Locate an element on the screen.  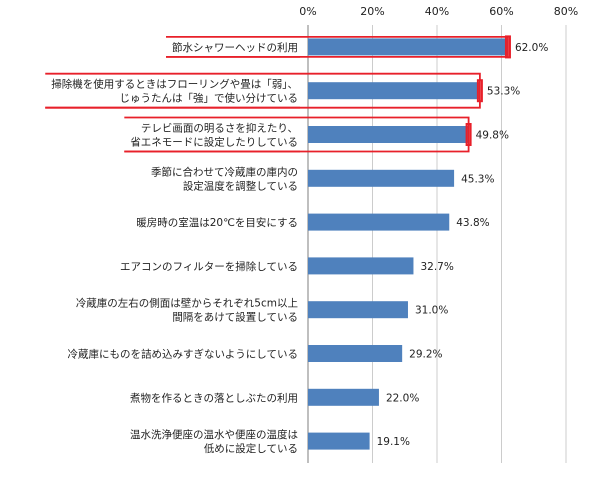
category-label: 間隔をあけて設置している is located at coordinates (235, 317).